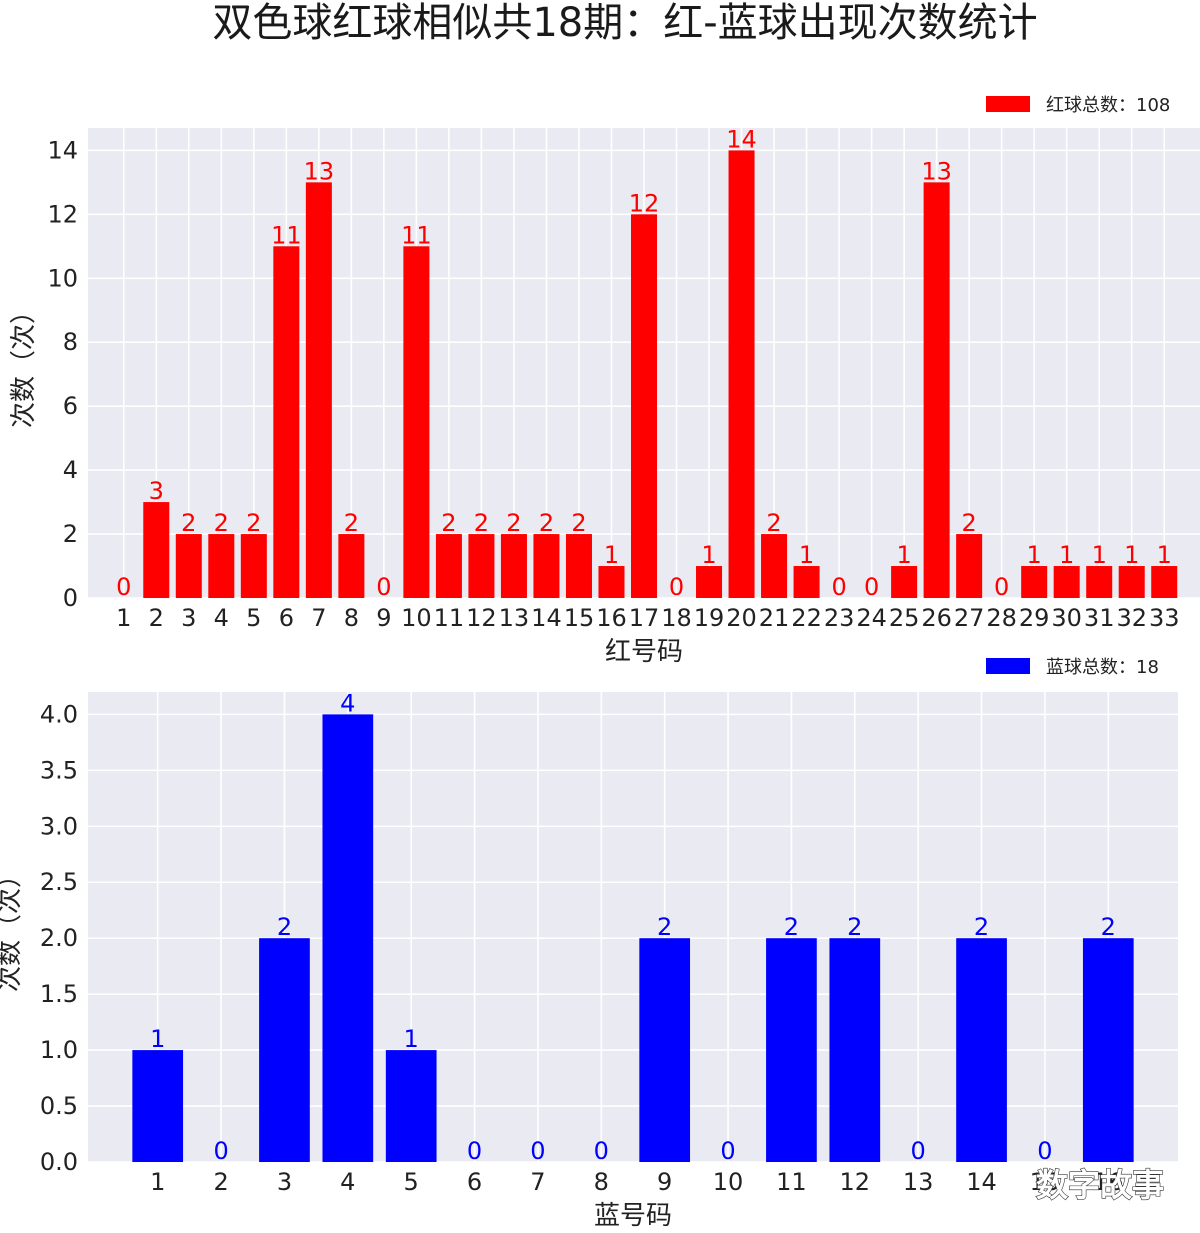 The height and width of the screenshot is (1233, 1200). What do you see at coordinates (644, 203) in the screenshot?
I see `data-label: 12` at bounding box center [644, 203].